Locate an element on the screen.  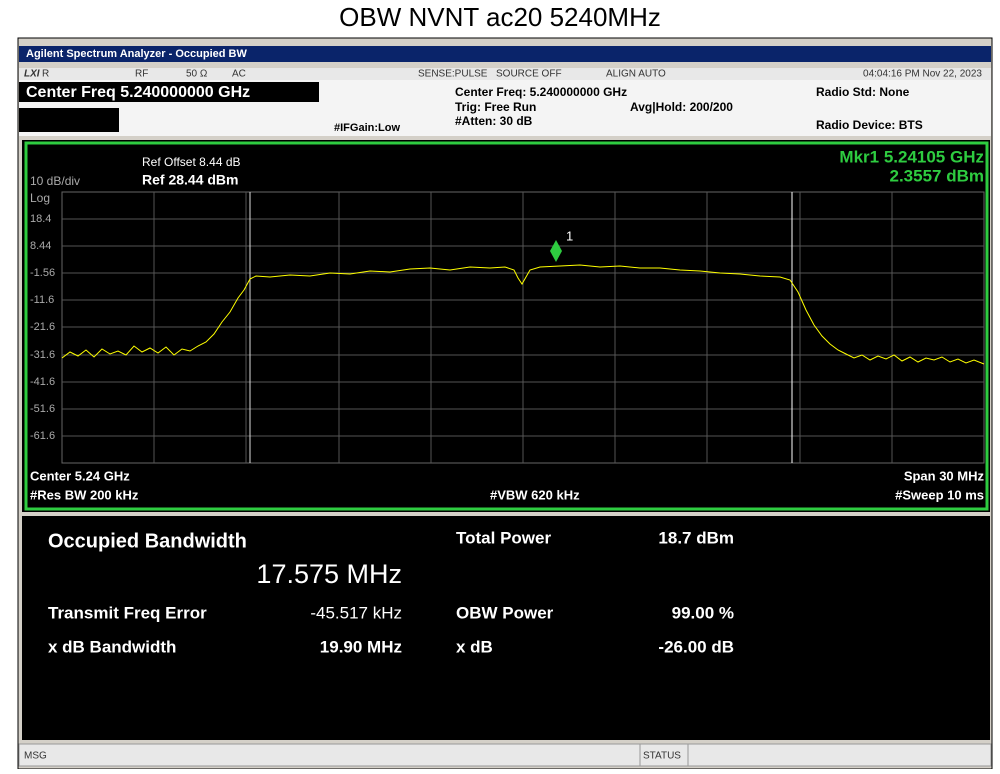
freq-error-label: Transmit Freq Error is located at coordinates (127, 612).